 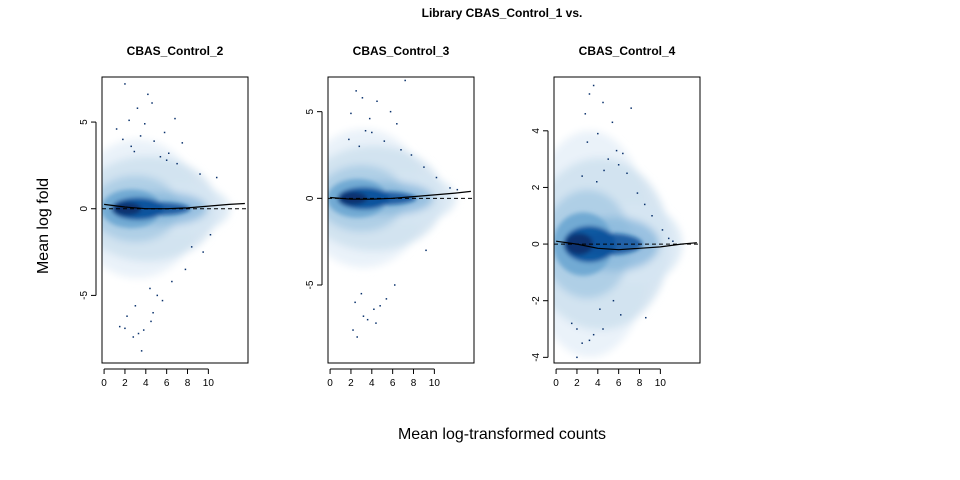 What do you see at coordinates (84, 295) in the screenshot?
I see `y-tick-label: -5` at bounding box center [84, 295].